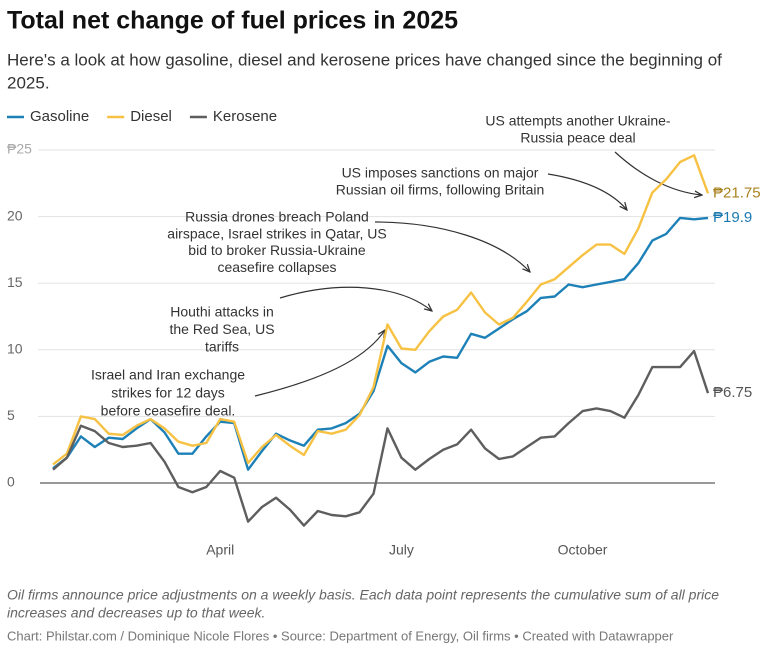 The image size is (768, 651). Describe the element at coordinates (168, 375) in the screenshot. I see `annotation: Israel and Iran exchange` at that location.